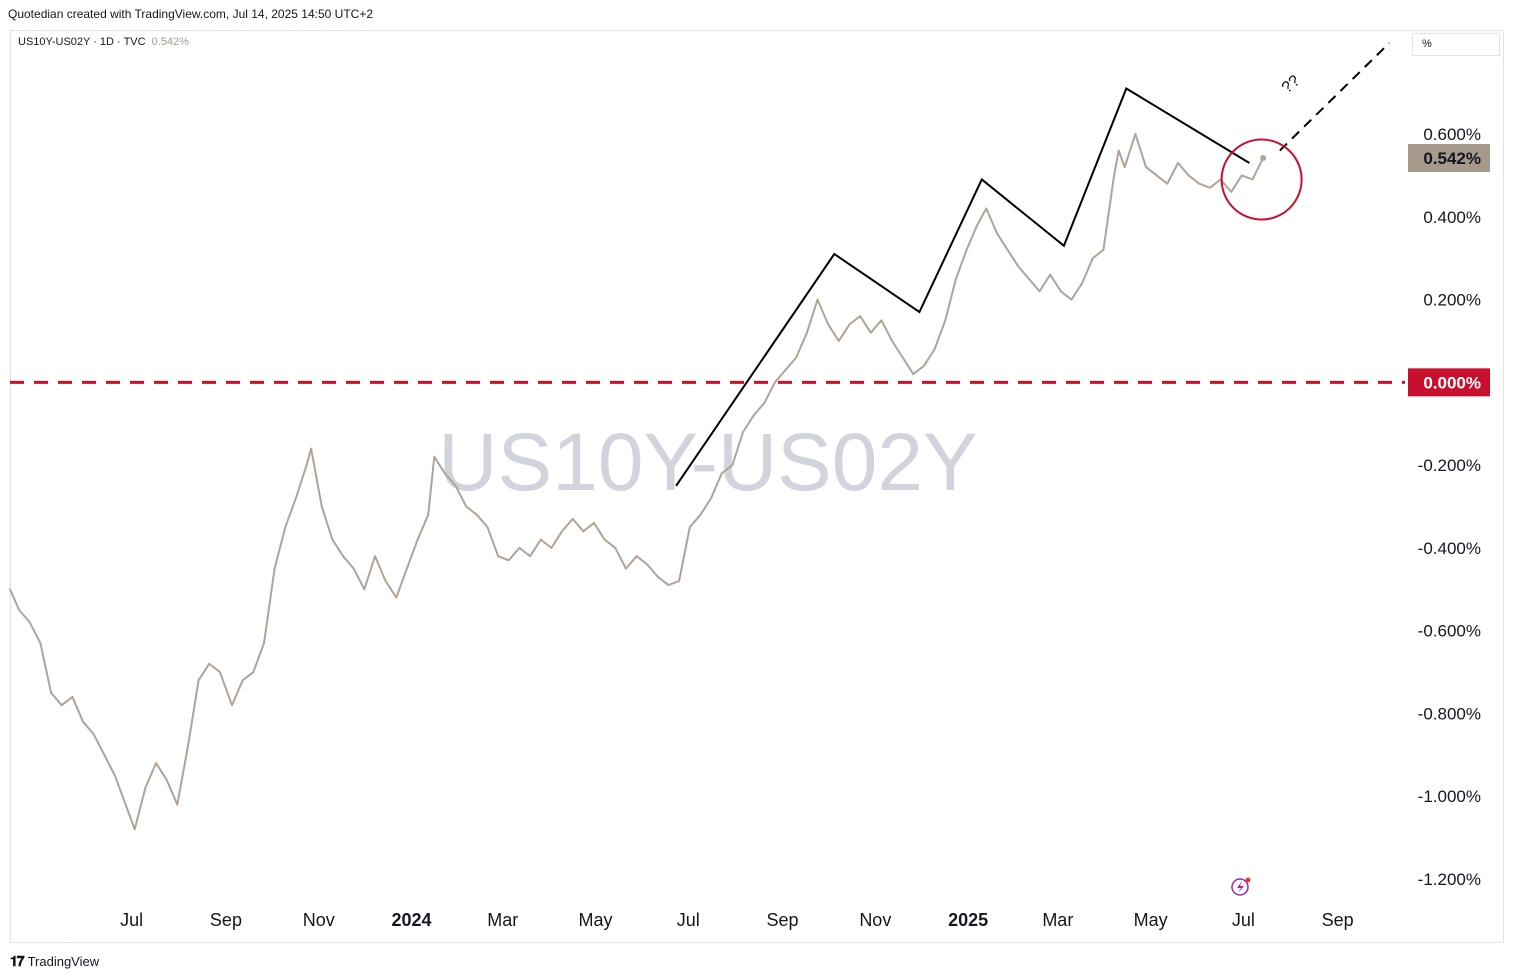  Describe the element at coordinates (1449, 465) in the screenshot. I see `y-tick-label: -0.200%` at that location.